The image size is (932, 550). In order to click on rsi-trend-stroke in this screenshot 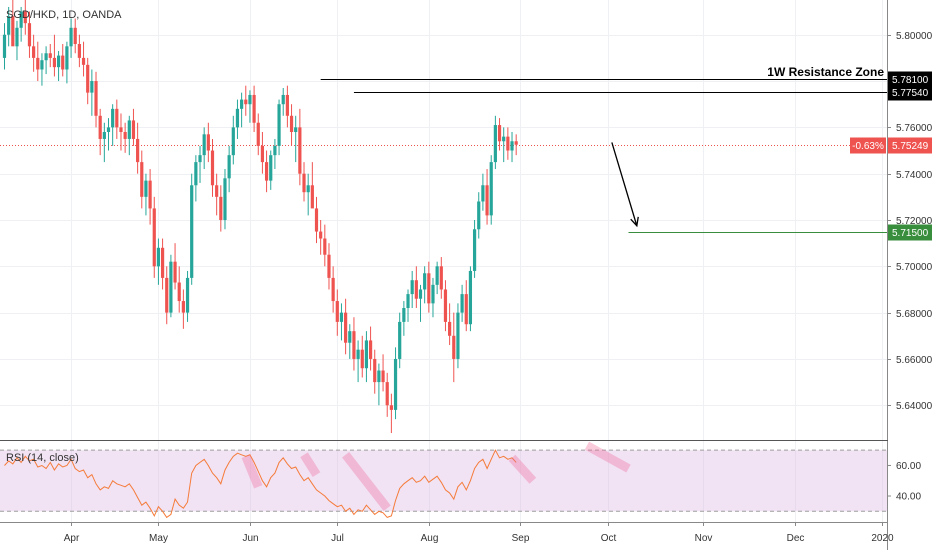, I will do `click(607, 457)`.